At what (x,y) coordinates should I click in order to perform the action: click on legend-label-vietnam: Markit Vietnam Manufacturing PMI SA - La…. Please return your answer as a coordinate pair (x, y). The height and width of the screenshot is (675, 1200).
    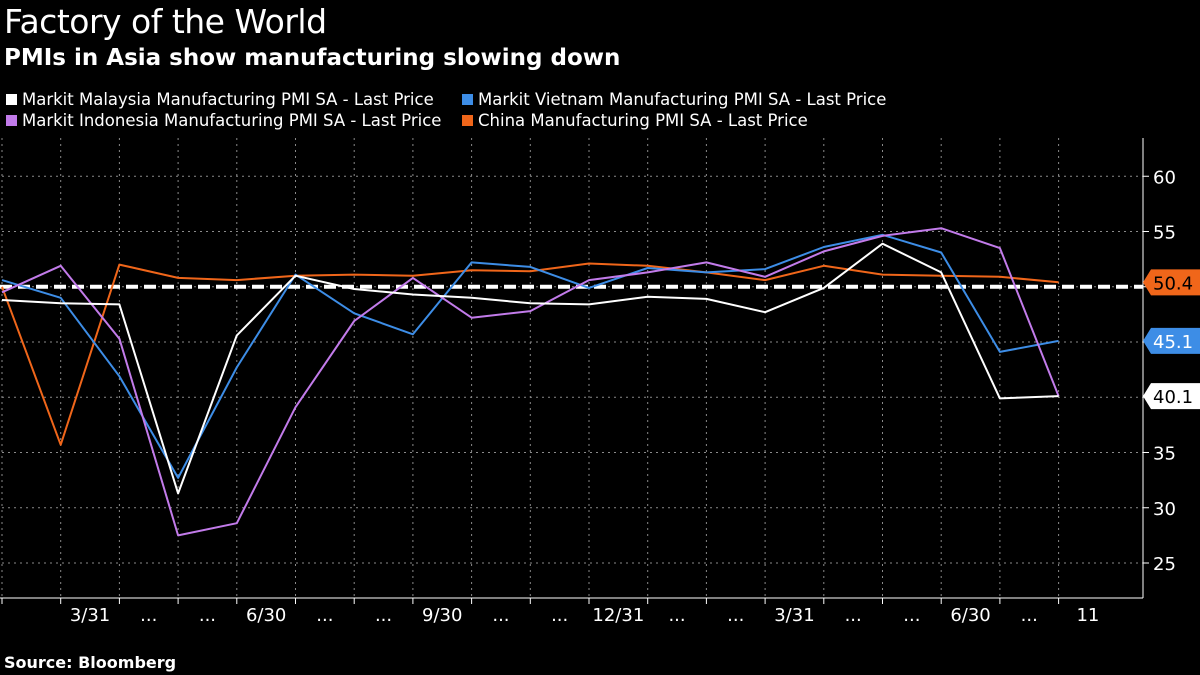
    Looking at the image, I should click on (682, 99).